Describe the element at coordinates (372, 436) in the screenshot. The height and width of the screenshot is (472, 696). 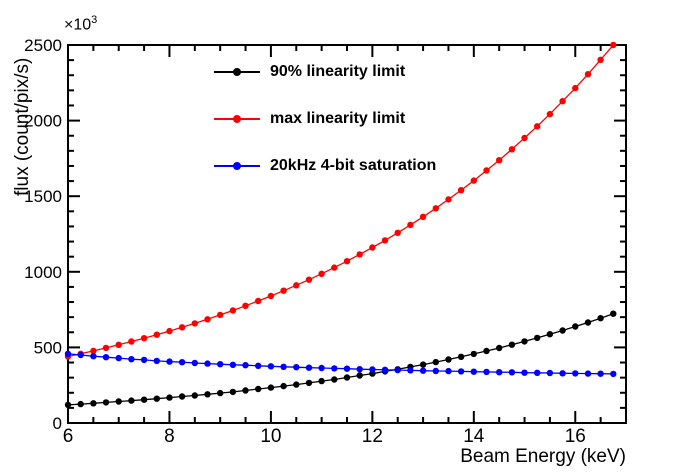
I see `svg-text: 12` at that location.